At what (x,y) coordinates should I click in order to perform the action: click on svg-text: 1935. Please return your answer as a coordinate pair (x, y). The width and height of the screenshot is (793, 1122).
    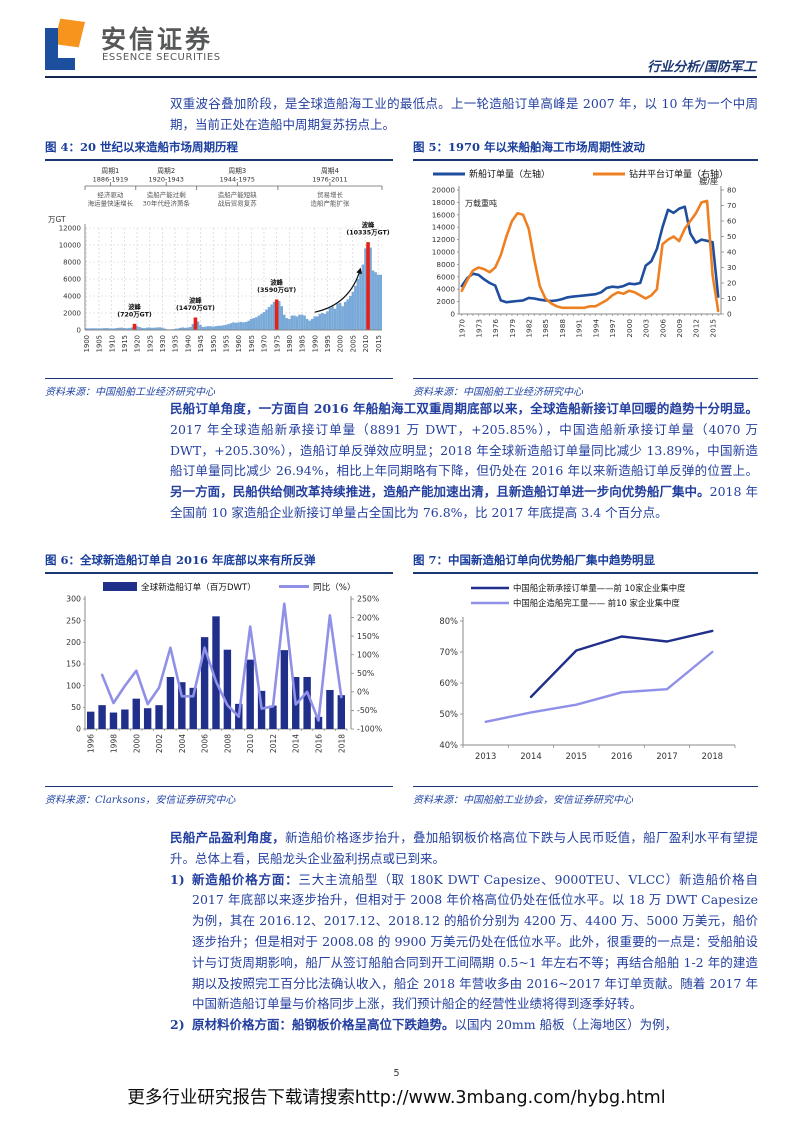
    Looking at the image, I should click on (176, 343).